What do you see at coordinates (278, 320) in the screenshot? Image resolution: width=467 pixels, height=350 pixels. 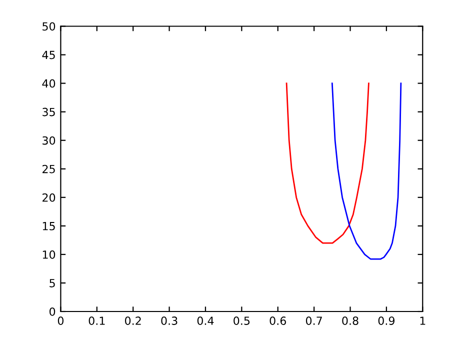 I see `x-tick-label: 0.6` at bounding box center [278, 320].